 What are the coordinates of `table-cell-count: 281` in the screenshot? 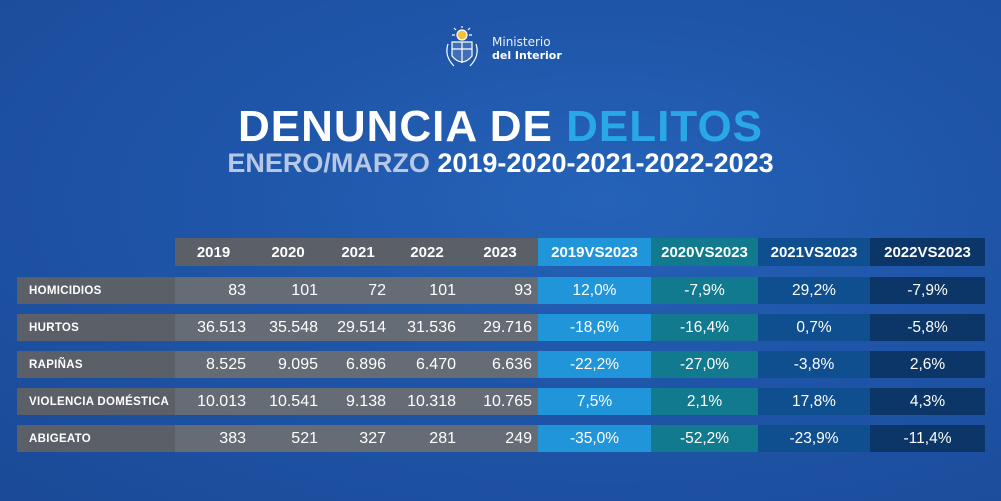 It's located at (427, 438).